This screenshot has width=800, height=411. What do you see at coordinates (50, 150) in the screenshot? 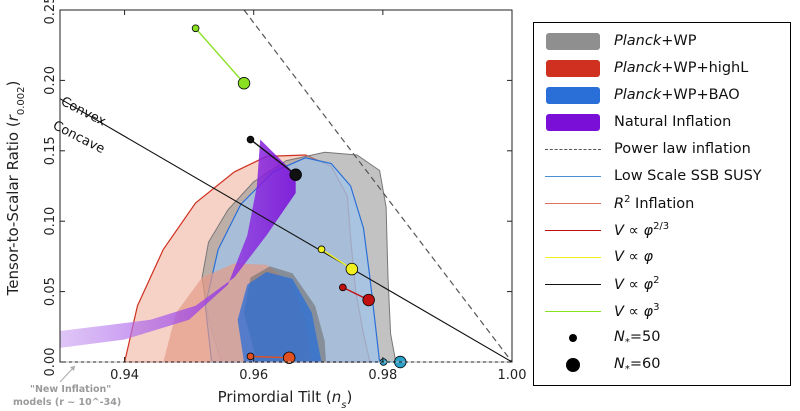
I see `y-tick-label: 0.15` at bounding box center [50, 150].